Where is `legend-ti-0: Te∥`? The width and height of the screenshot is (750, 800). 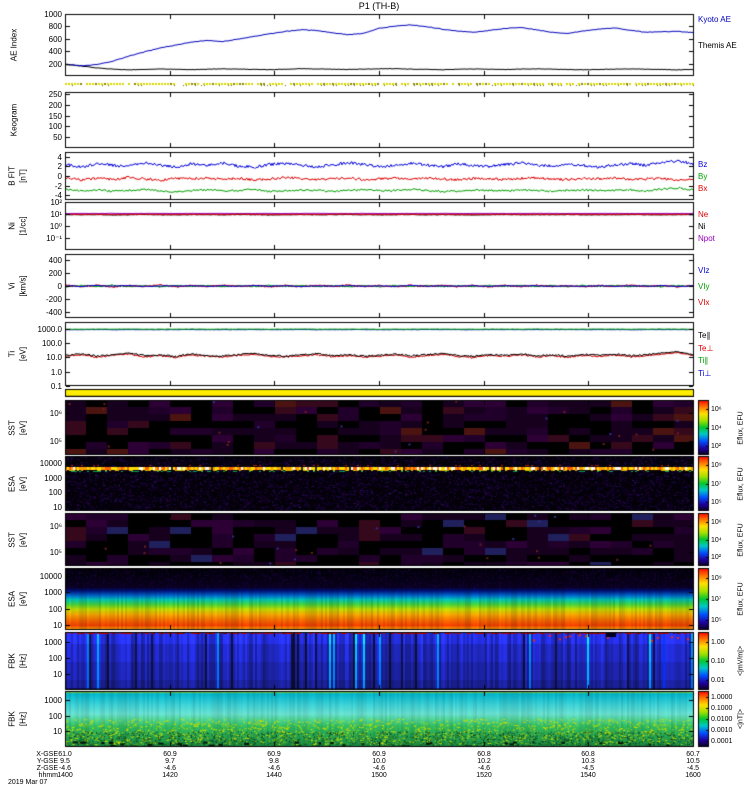 legend-ti-0: Te∥ is located at coordinates (704, 335).